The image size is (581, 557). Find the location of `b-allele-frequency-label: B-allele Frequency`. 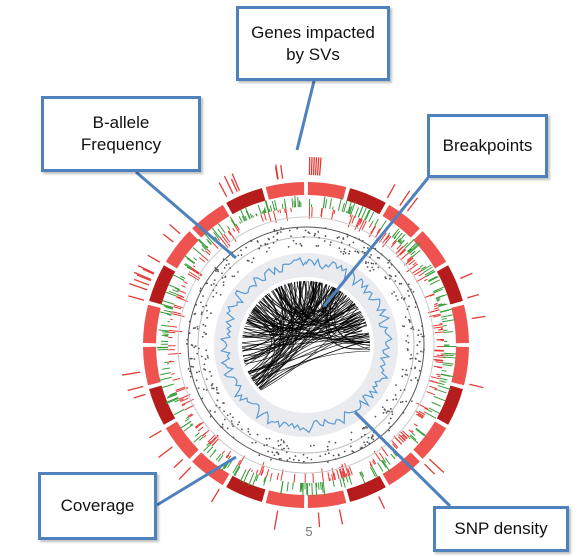

b-allele-frequency-label: B-allele Frequency is located at coordinates (121, 133).